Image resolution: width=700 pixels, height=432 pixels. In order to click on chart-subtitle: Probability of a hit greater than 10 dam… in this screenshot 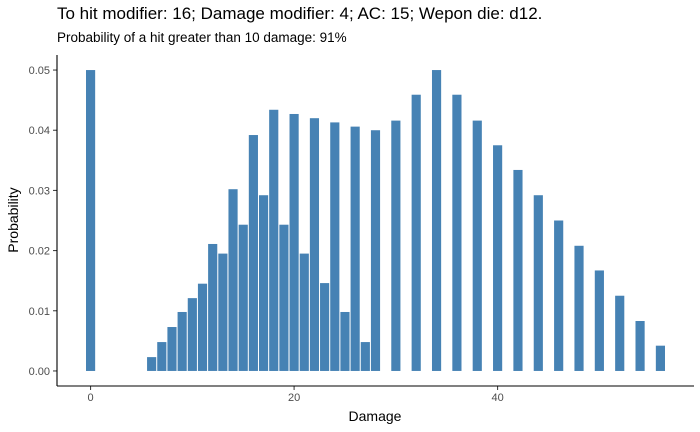, I will do `click(202, 37)`.